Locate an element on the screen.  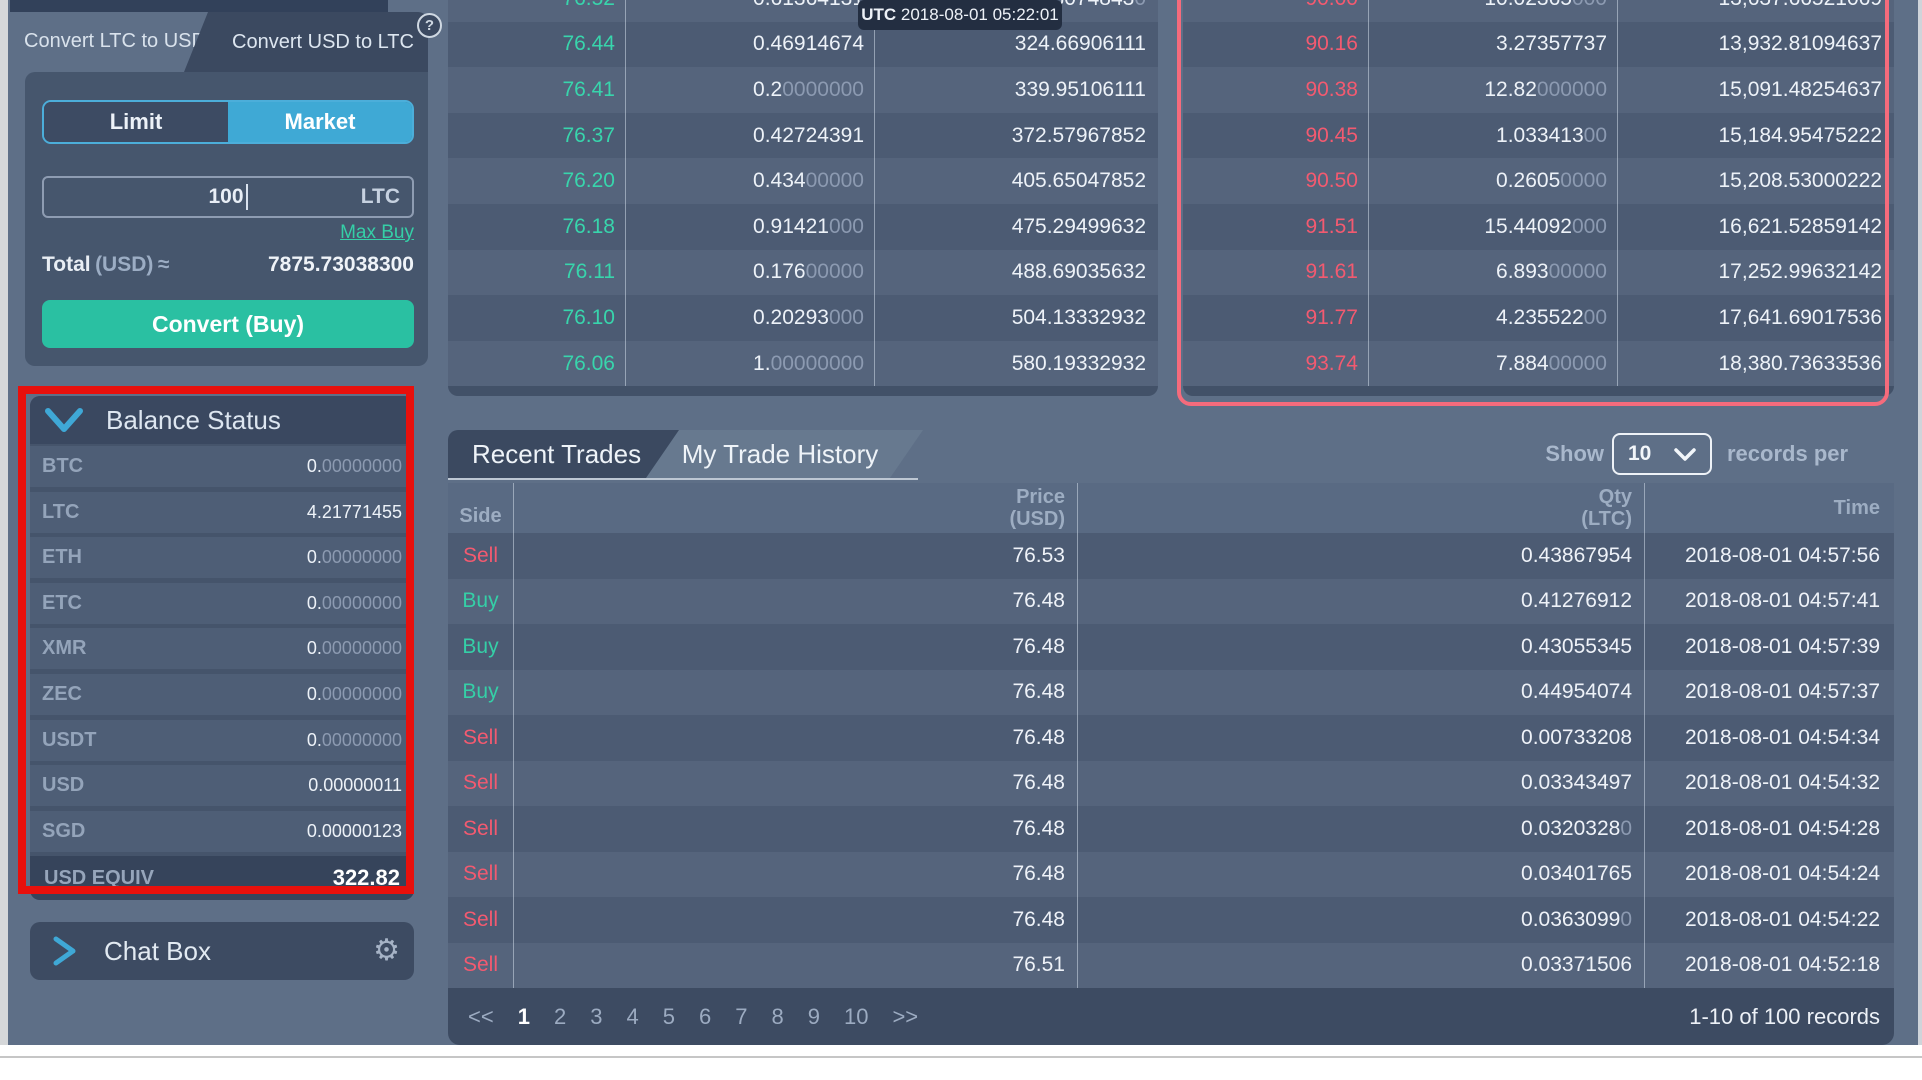
order-total: 488.69035632 is located at coordinates (1078, 272).